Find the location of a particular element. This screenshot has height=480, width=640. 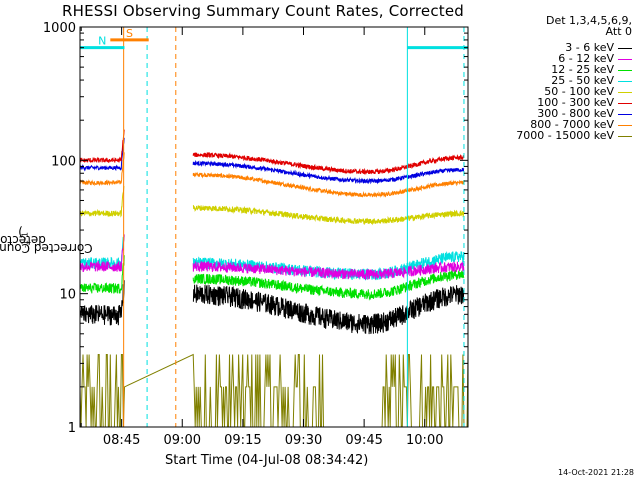

legend-entry: 300 - 800 keV is located at coordinates (584, 113).